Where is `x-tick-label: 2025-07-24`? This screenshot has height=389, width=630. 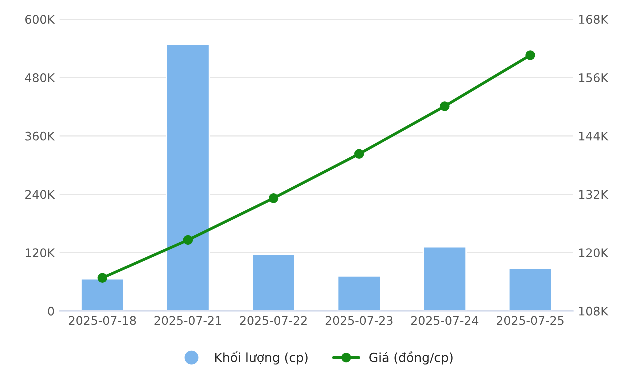 x-tick-label: 2025-07-24 is located at coordinates (445, 321).